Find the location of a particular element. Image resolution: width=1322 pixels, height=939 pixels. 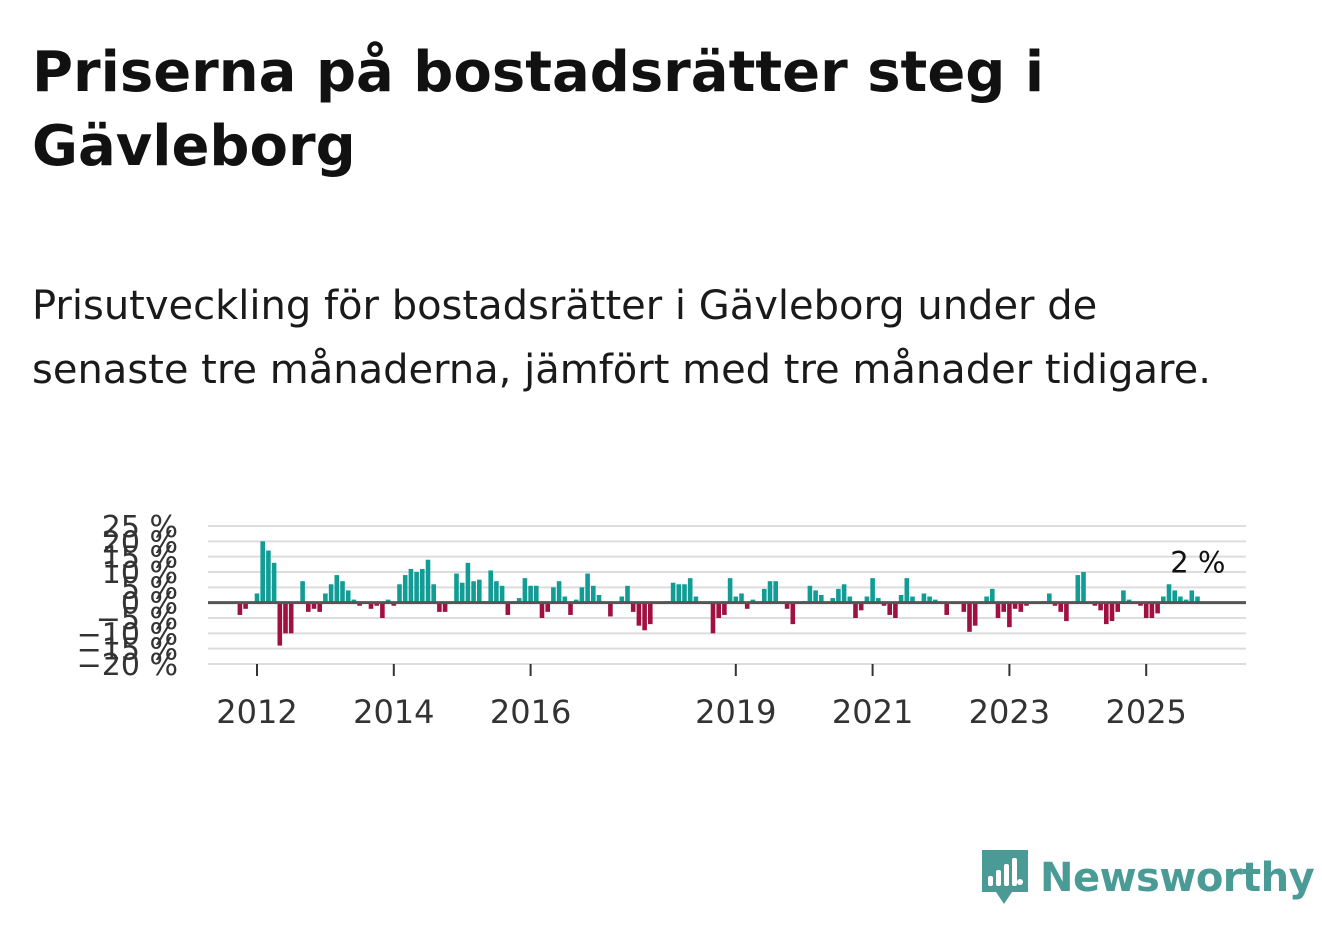

x-axis: 2012 2014 2016 2019 2021 2023 2025 is located at coordinates (701, 697).